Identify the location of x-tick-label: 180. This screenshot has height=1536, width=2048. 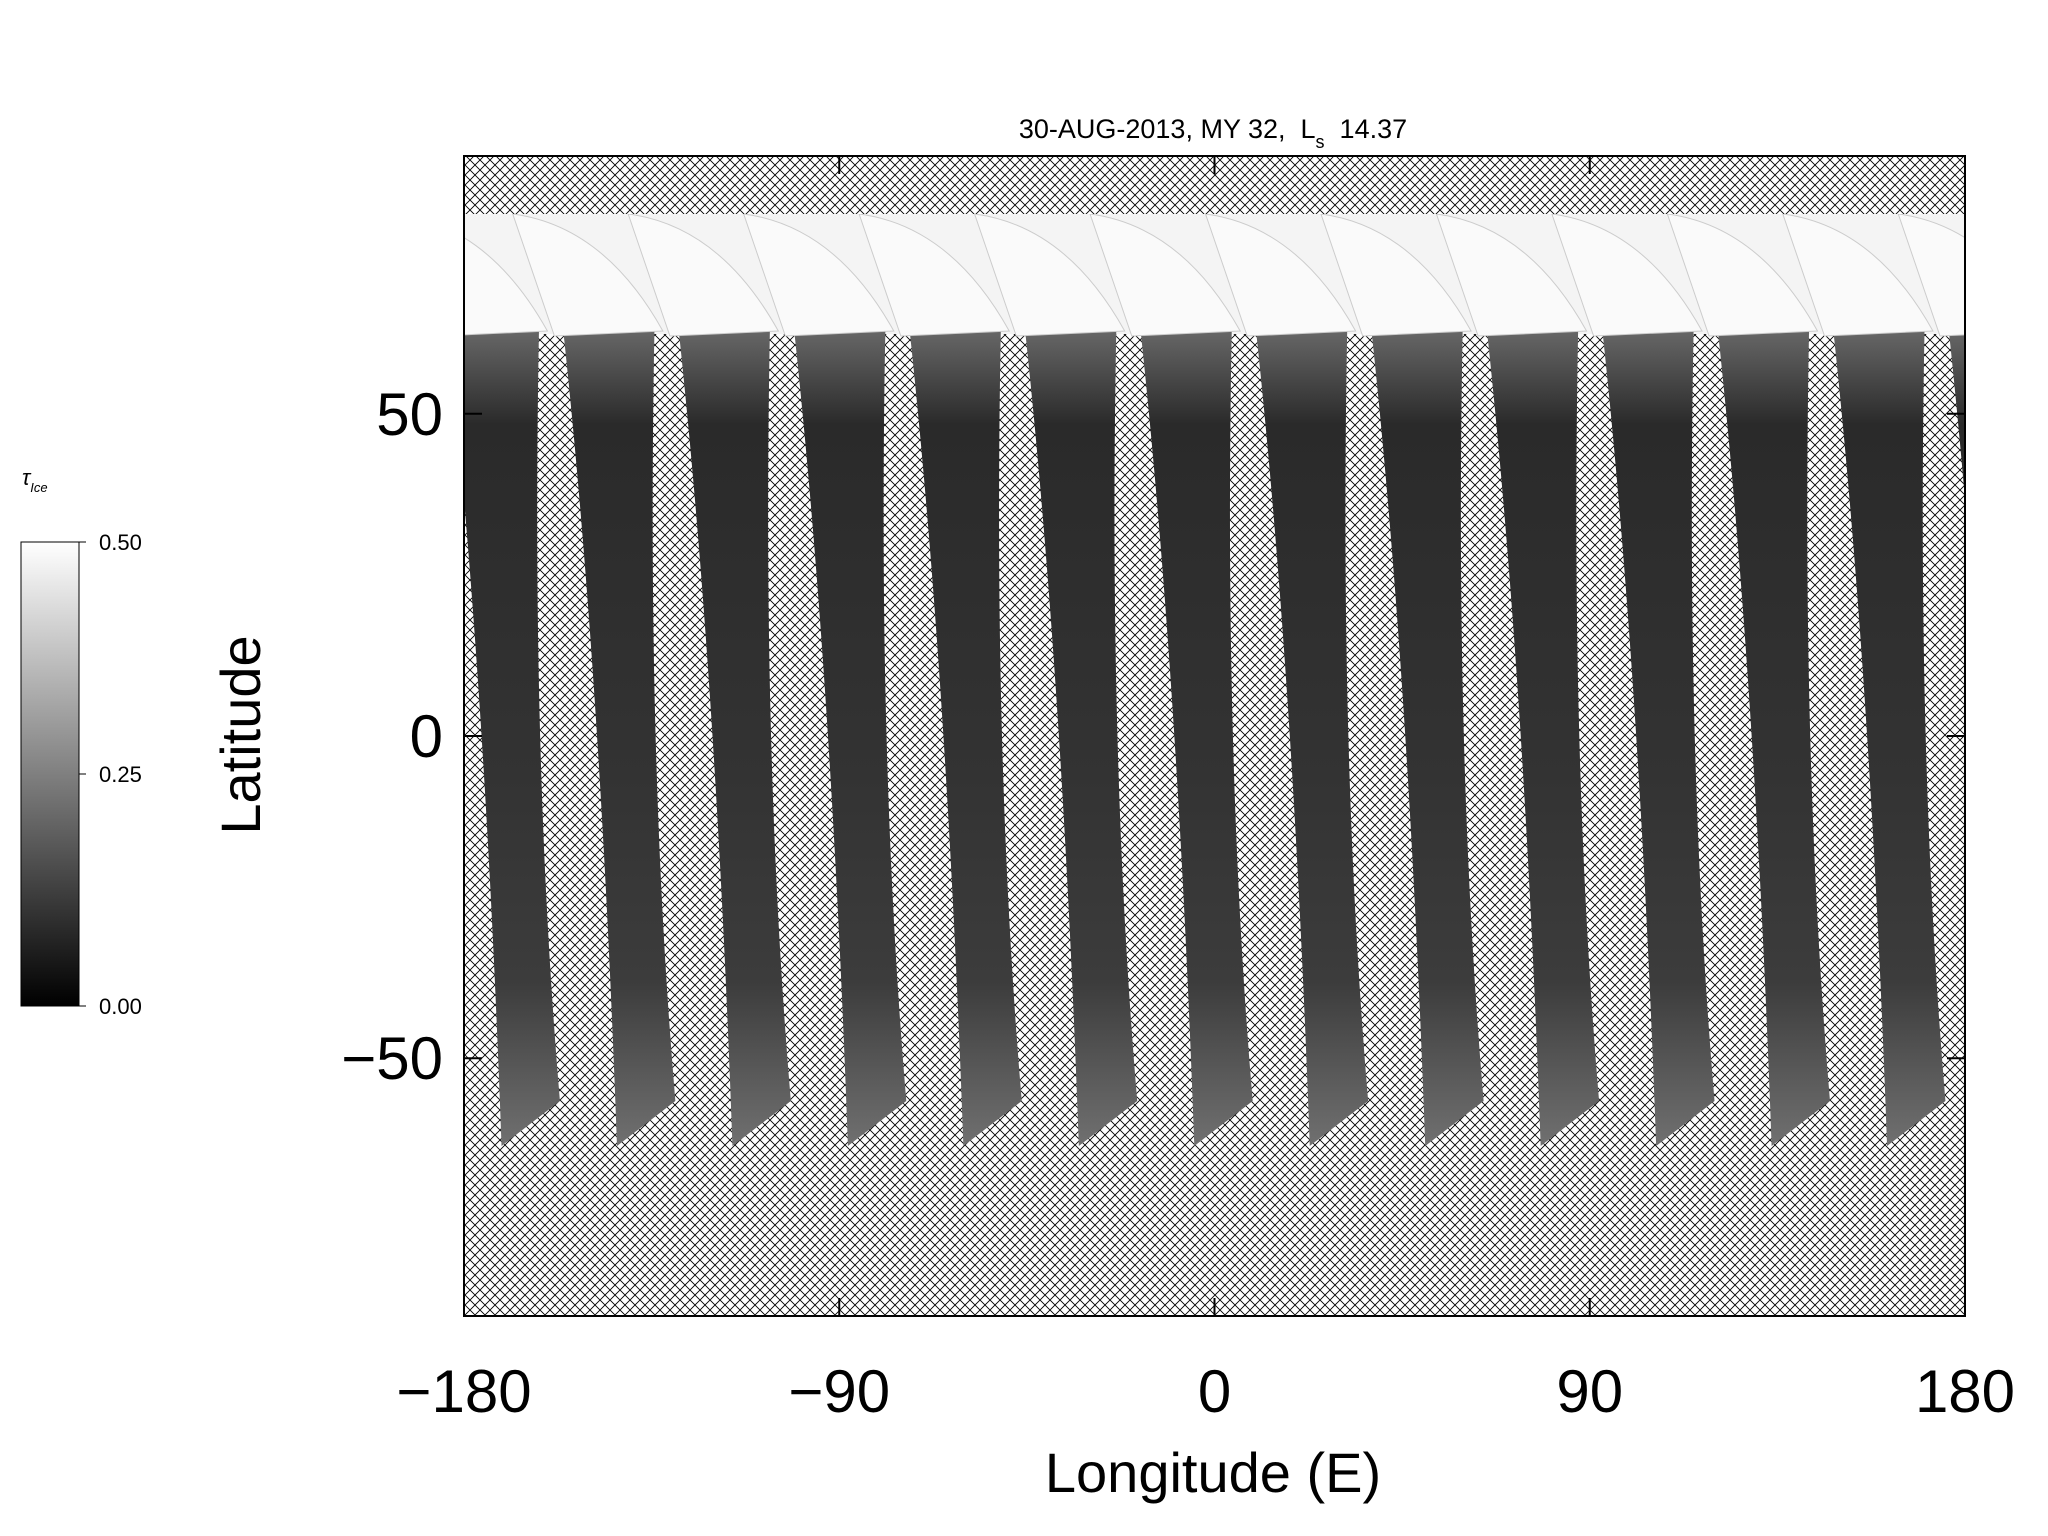
(1965, 1391).